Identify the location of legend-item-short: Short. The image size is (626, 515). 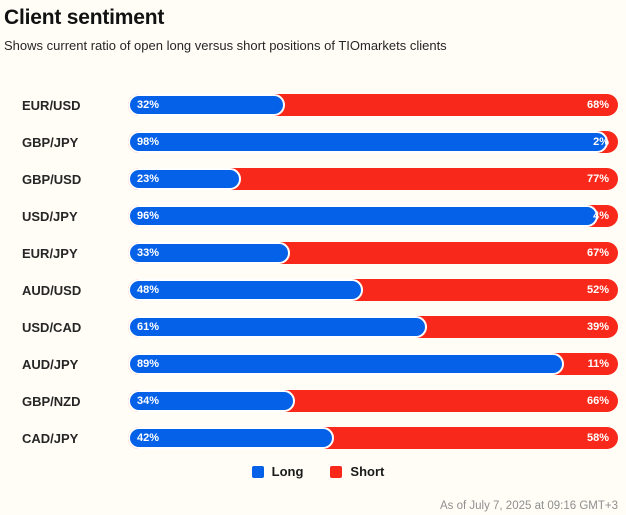
(357, 471).